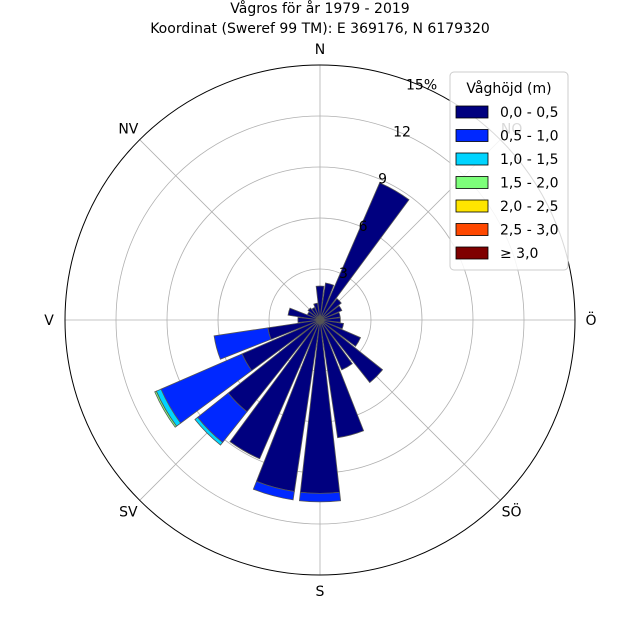 The image size is (640, 640). What do you see at coordinates (529, 184) in the screenshot?
I see `legend-entry-label: 1,5 - 2,0` at bounding box center [529, 184].